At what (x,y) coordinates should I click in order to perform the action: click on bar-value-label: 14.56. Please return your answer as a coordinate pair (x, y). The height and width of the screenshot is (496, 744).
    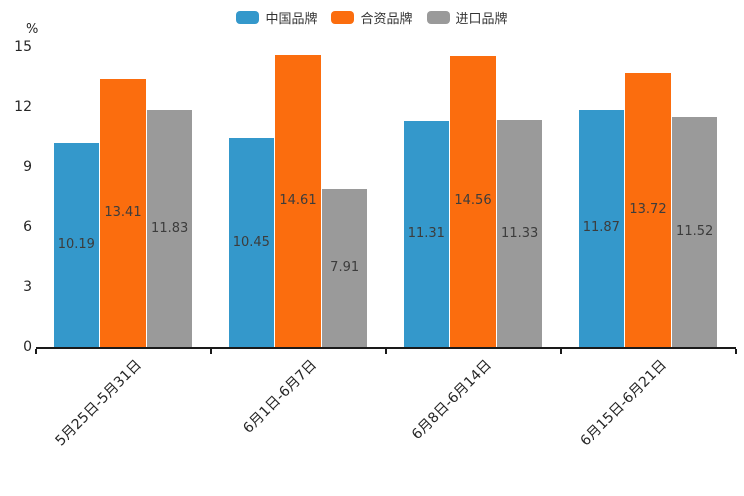
    Looking at the image, I should click on (473, 201).